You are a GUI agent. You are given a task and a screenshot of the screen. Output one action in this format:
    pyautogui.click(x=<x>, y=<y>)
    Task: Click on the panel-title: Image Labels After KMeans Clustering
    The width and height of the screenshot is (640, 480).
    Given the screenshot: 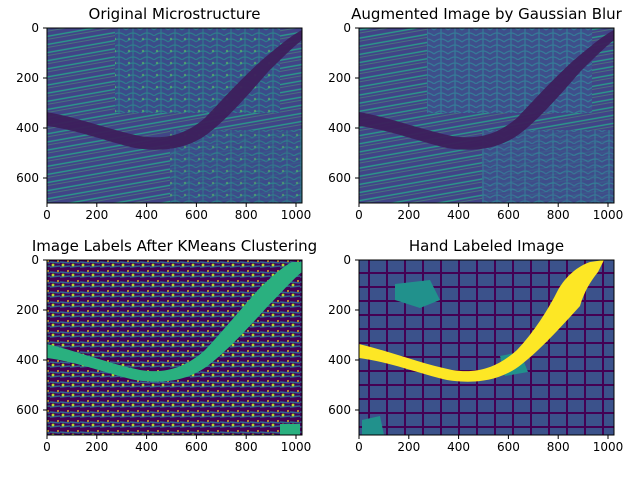 What is the action you would take?
    pyautogui.click(x=174, y=246)
    